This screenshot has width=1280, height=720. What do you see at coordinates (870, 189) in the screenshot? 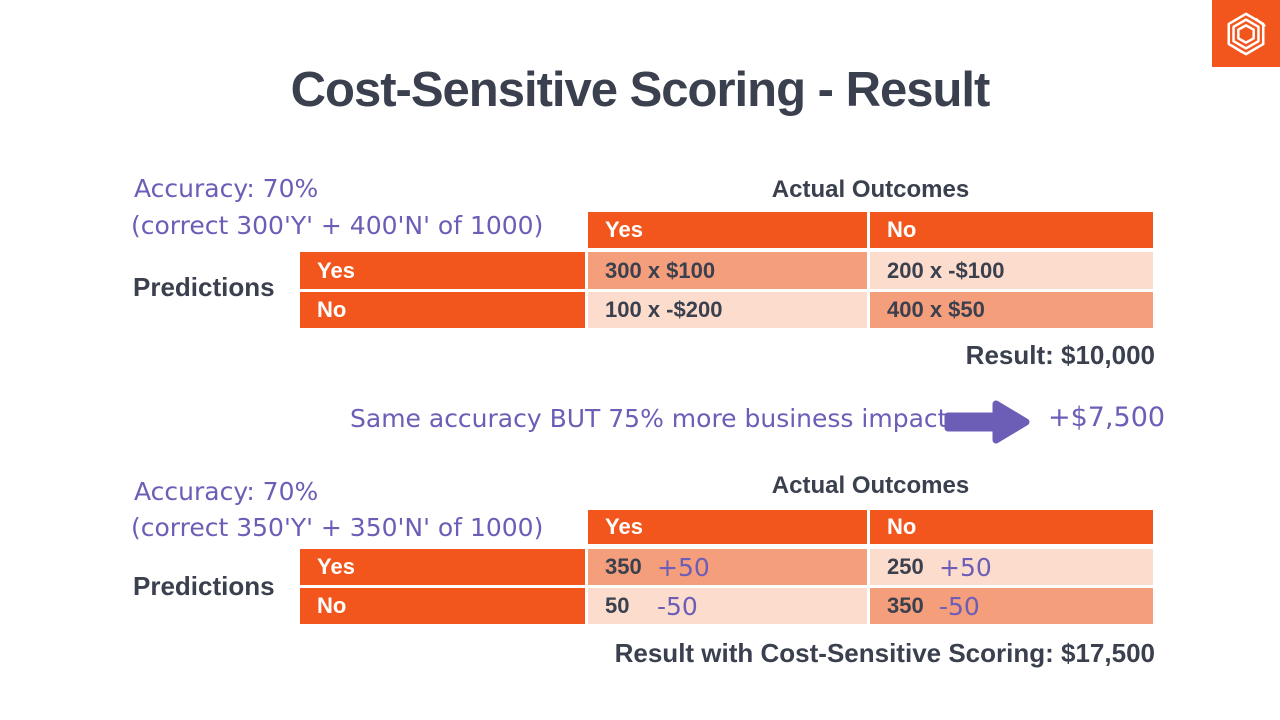
I see `top-actual-outcomes-label: Actual Outcomes` at bounding box center [870, 189].